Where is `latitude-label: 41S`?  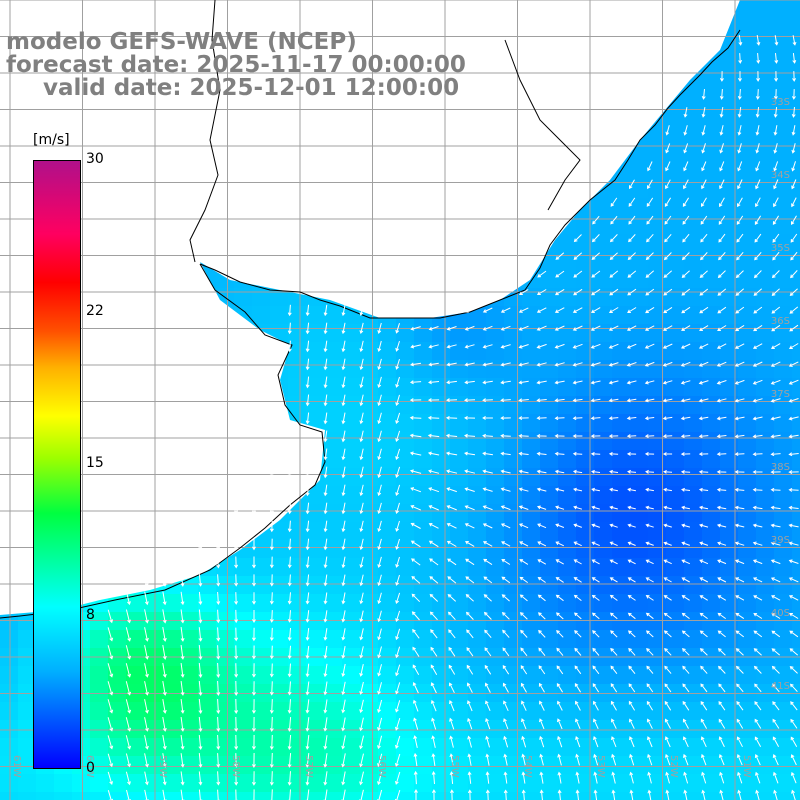
latitude-label: 41S is located at coordinates (780, 686).